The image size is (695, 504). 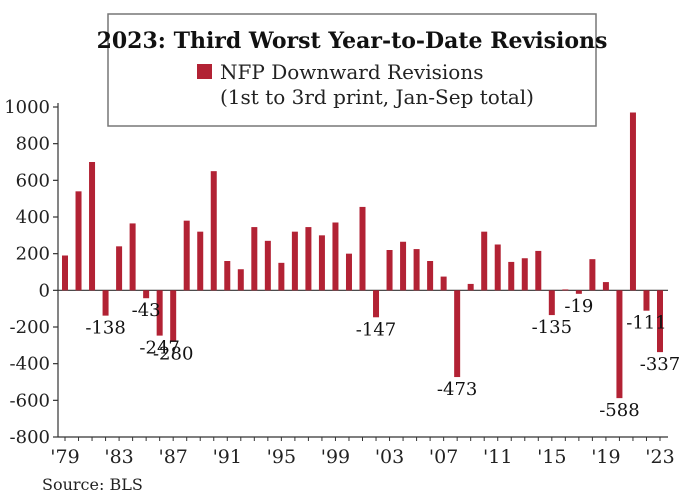 I want to click on bar-1995, so click(x=281, y=276).